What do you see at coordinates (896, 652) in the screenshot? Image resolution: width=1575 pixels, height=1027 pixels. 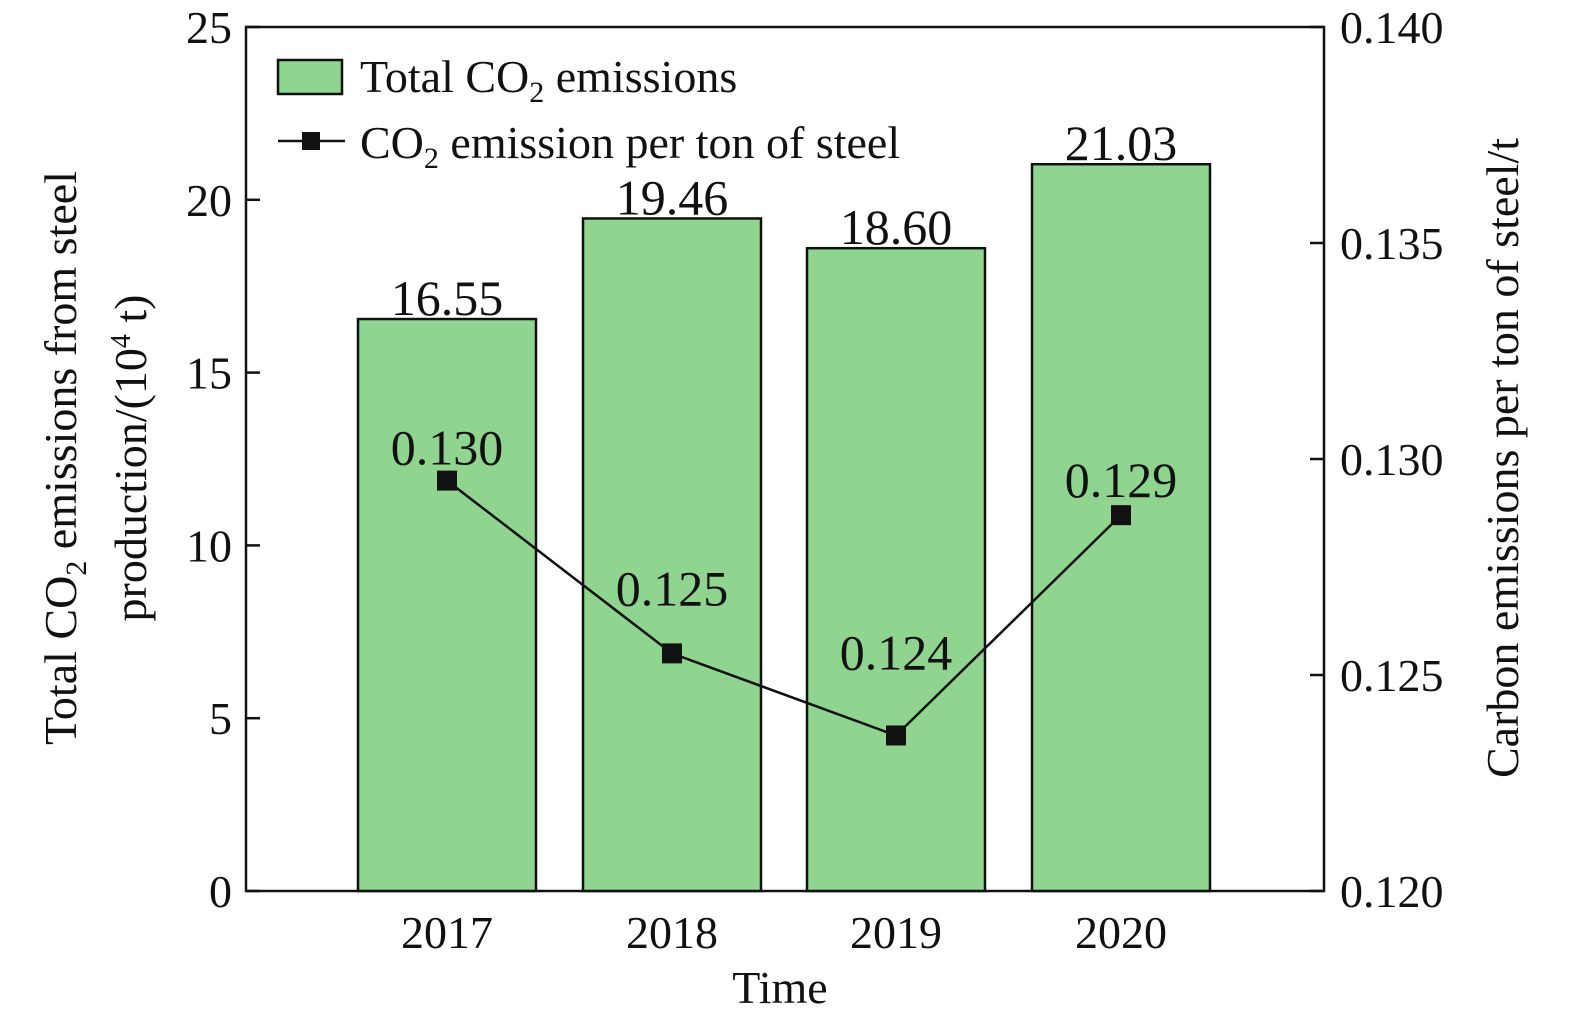 I see `line-value-label: 0.124` at bounding box center [896, 652].